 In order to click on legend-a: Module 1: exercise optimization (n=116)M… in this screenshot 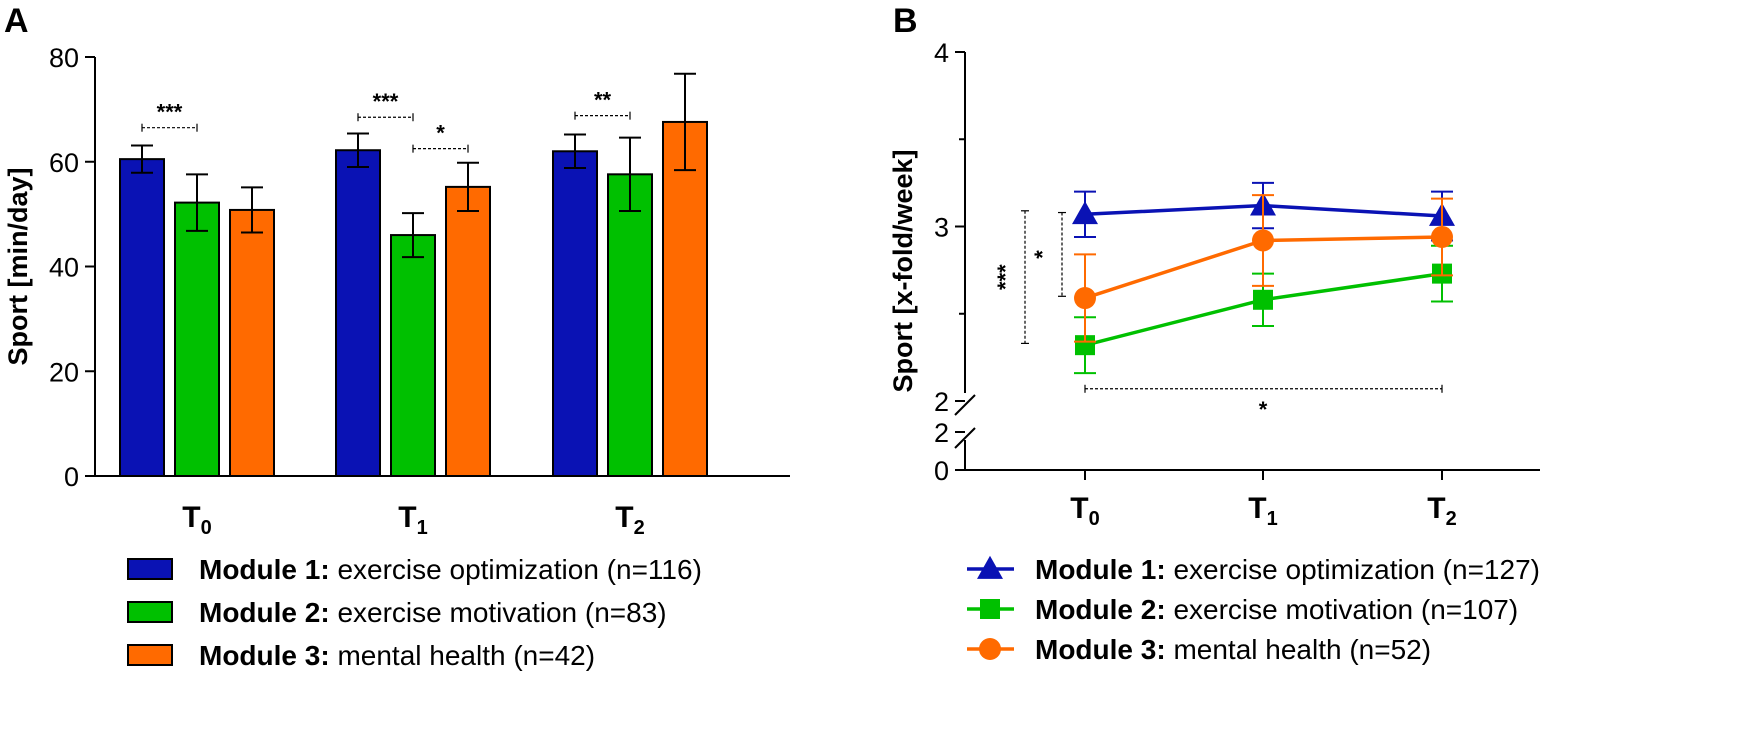, I will do `click(414, 612)`.